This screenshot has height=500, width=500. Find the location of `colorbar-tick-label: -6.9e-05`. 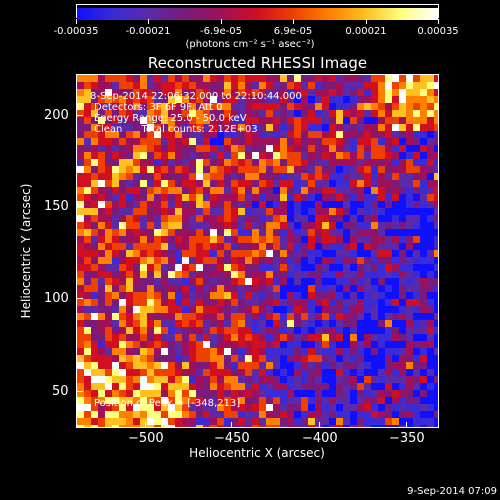

colorbar-tick-label: -6.9e-05 is located at coordinates (221, 31).